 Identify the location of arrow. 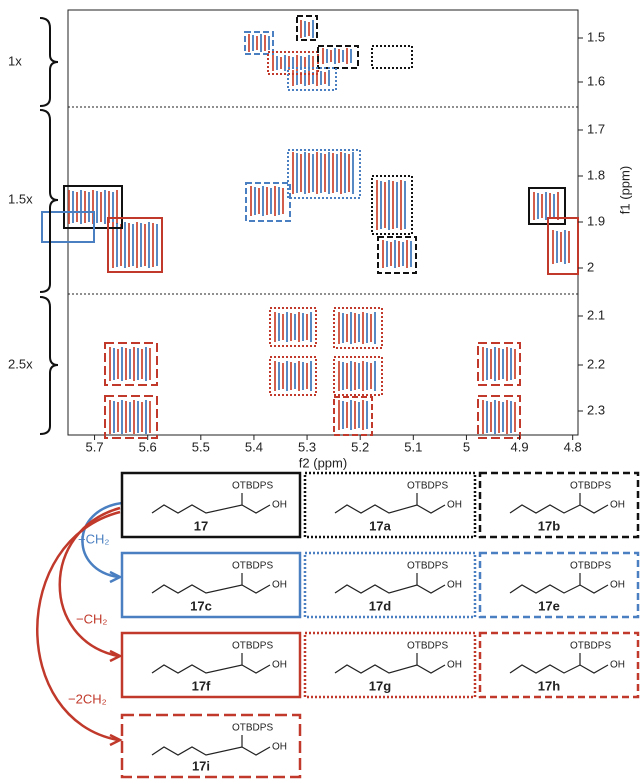
(102, 540).